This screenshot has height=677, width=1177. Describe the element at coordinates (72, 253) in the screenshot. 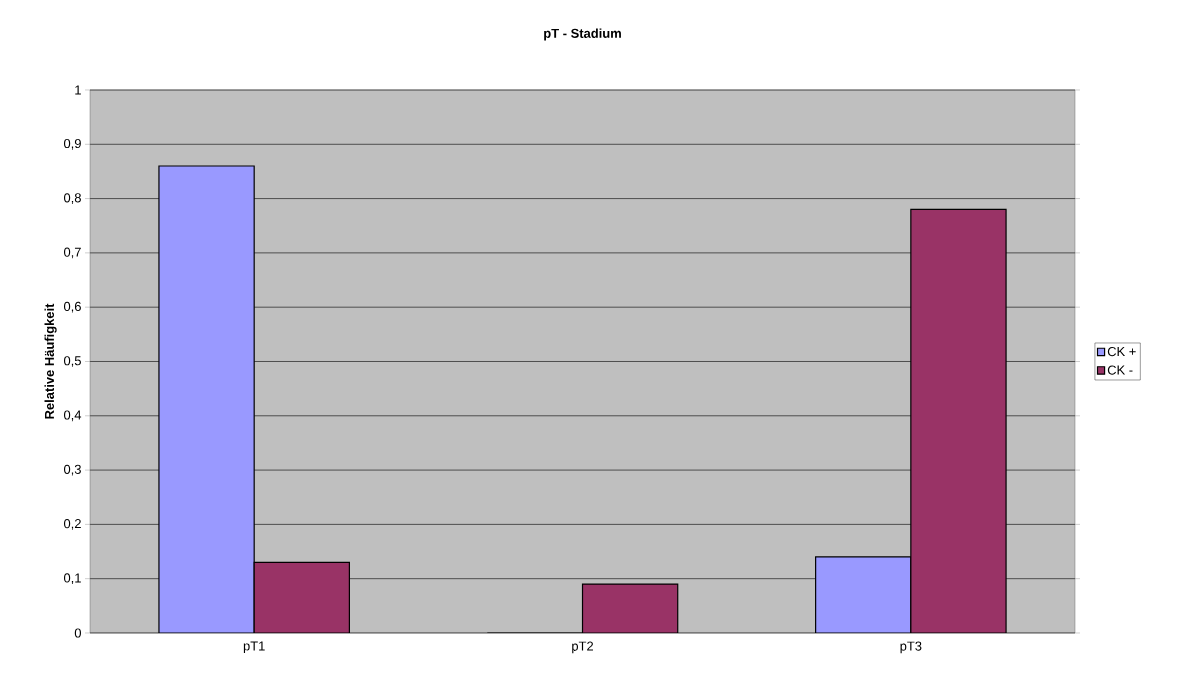

I see `y-tick-label: 0,7` at that location.